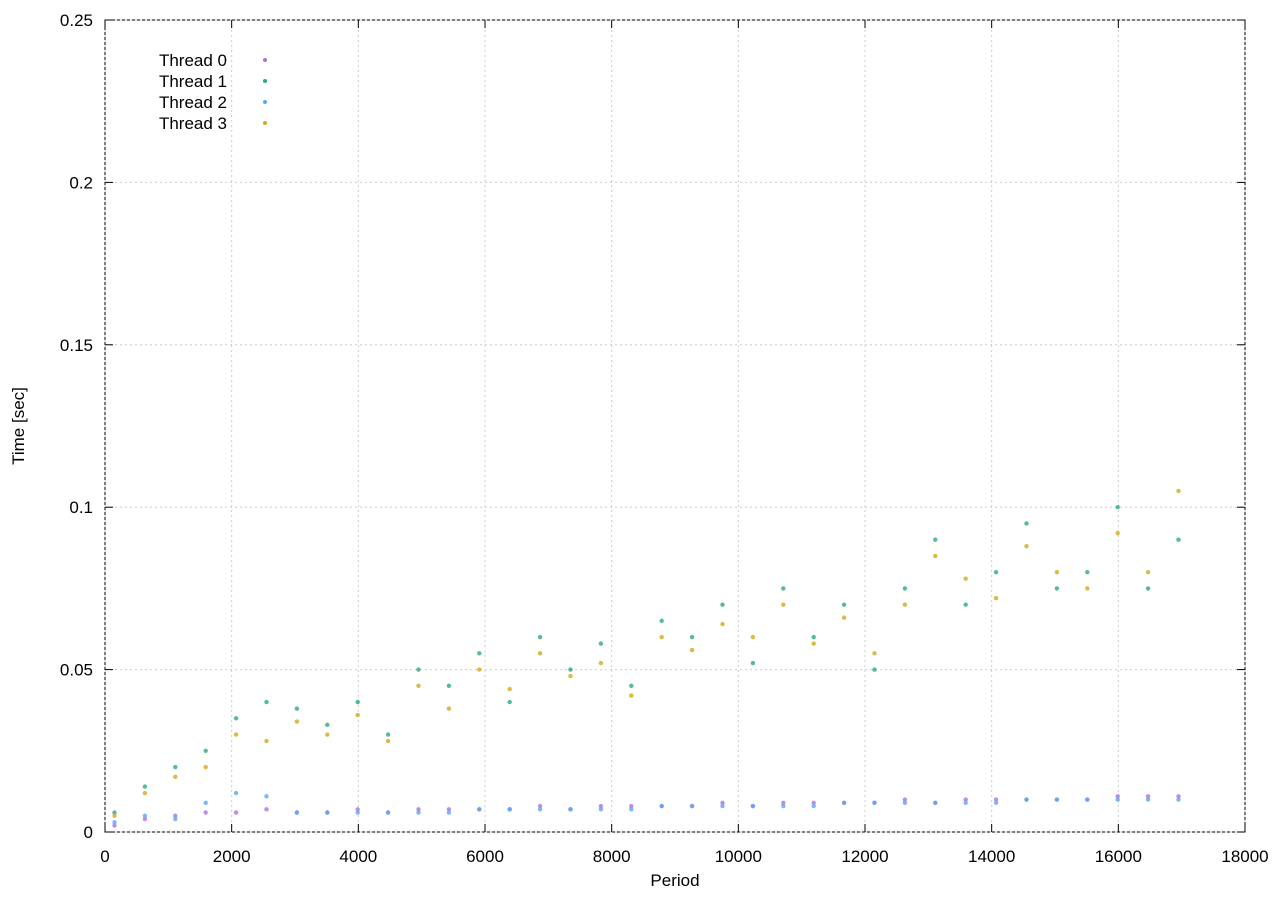  Describe the element at coordinates (193, 123) in the screenshot. I see `legend-label: Thread 3` at that location.